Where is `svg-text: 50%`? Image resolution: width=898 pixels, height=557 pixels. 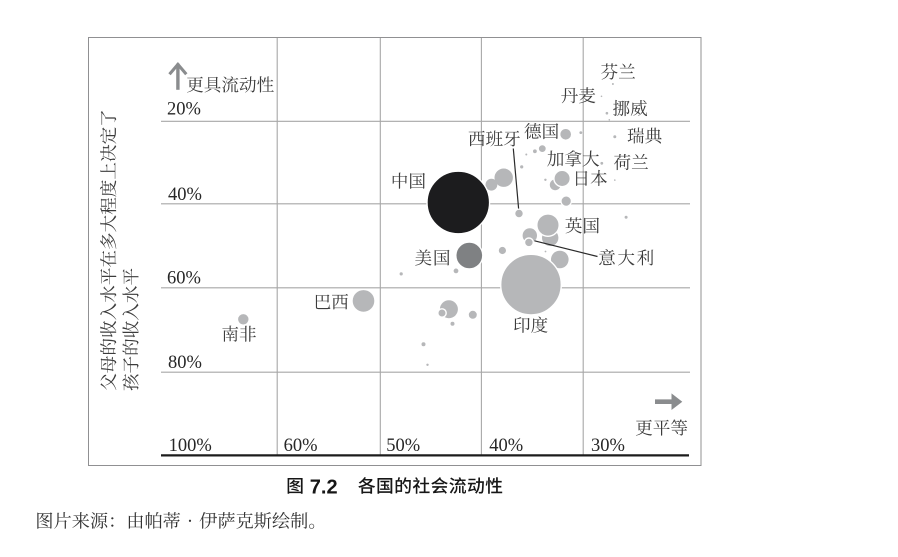 svg-text: 50% is located at coordinates (403, 446).